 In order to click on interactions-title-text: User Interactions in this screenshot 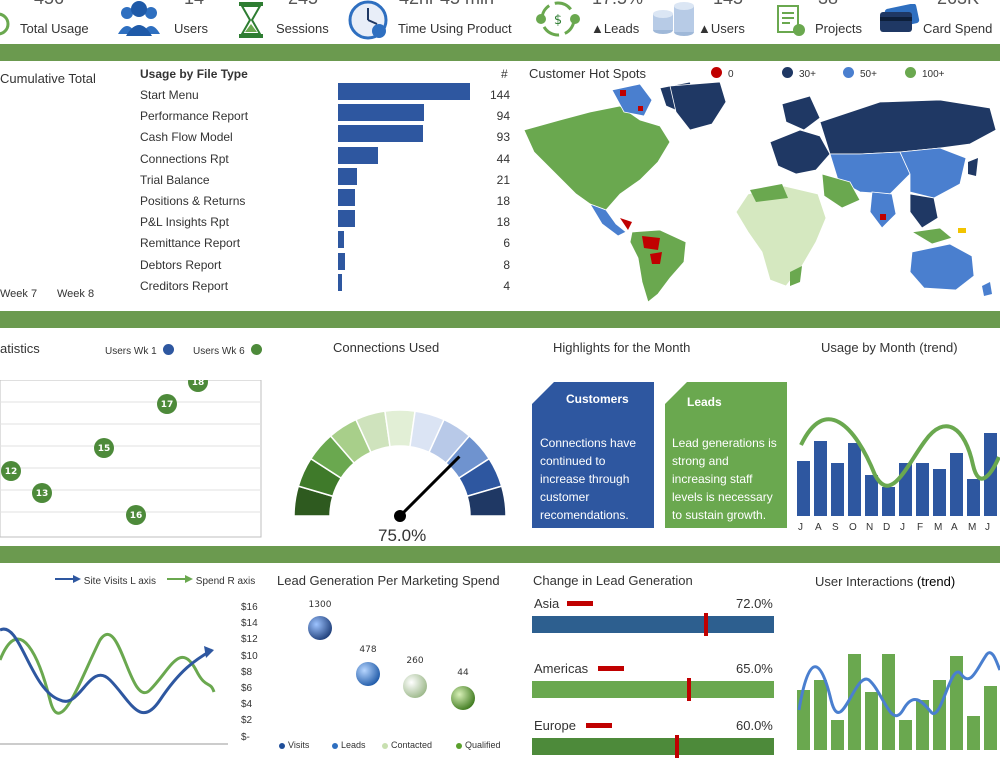, I will do `click(864, 581)`.